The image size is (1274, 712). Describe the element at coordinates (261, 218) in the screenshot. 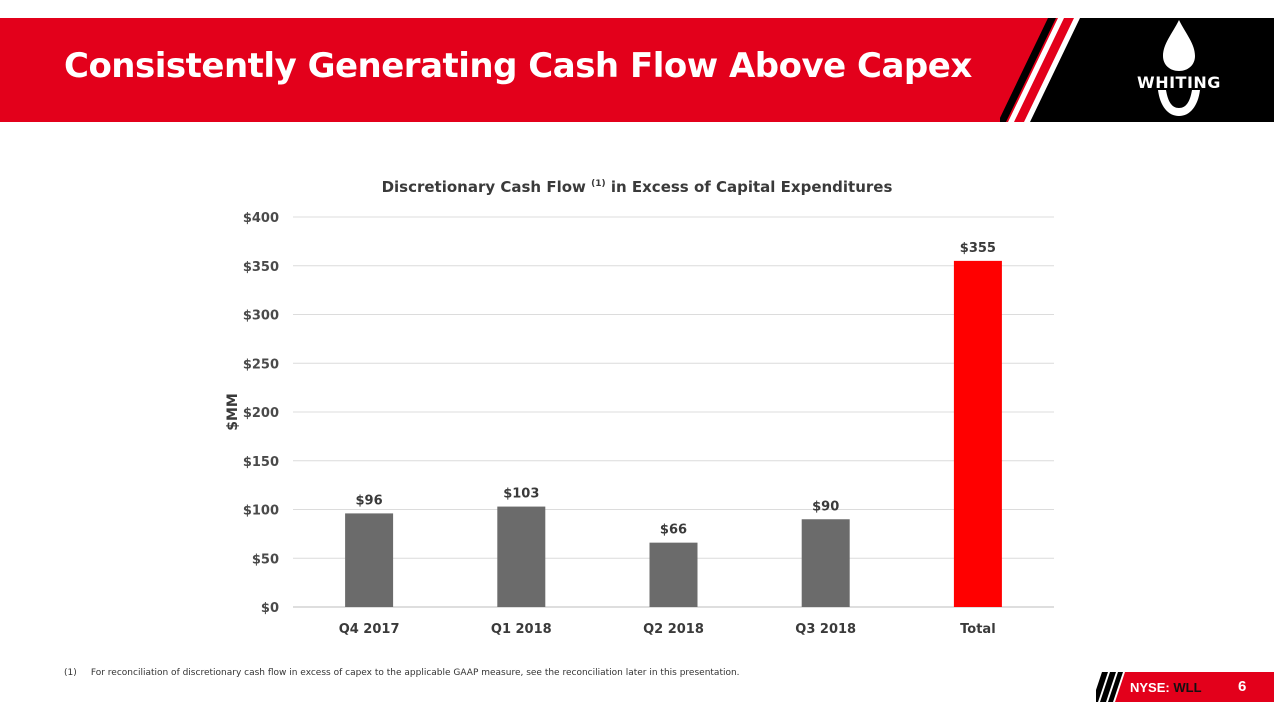

I see `y-tick-label: $400` at that location.